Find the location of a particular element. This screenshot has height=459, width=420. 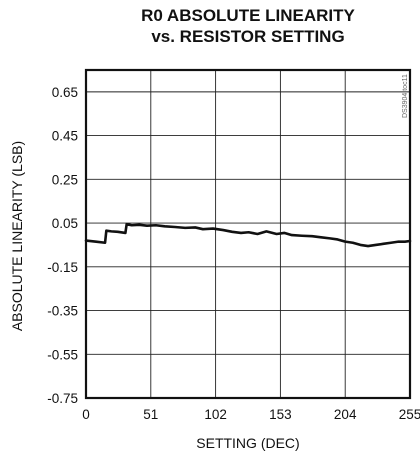

x-tick-label-5: 255 is located at coordinates (409, 414).